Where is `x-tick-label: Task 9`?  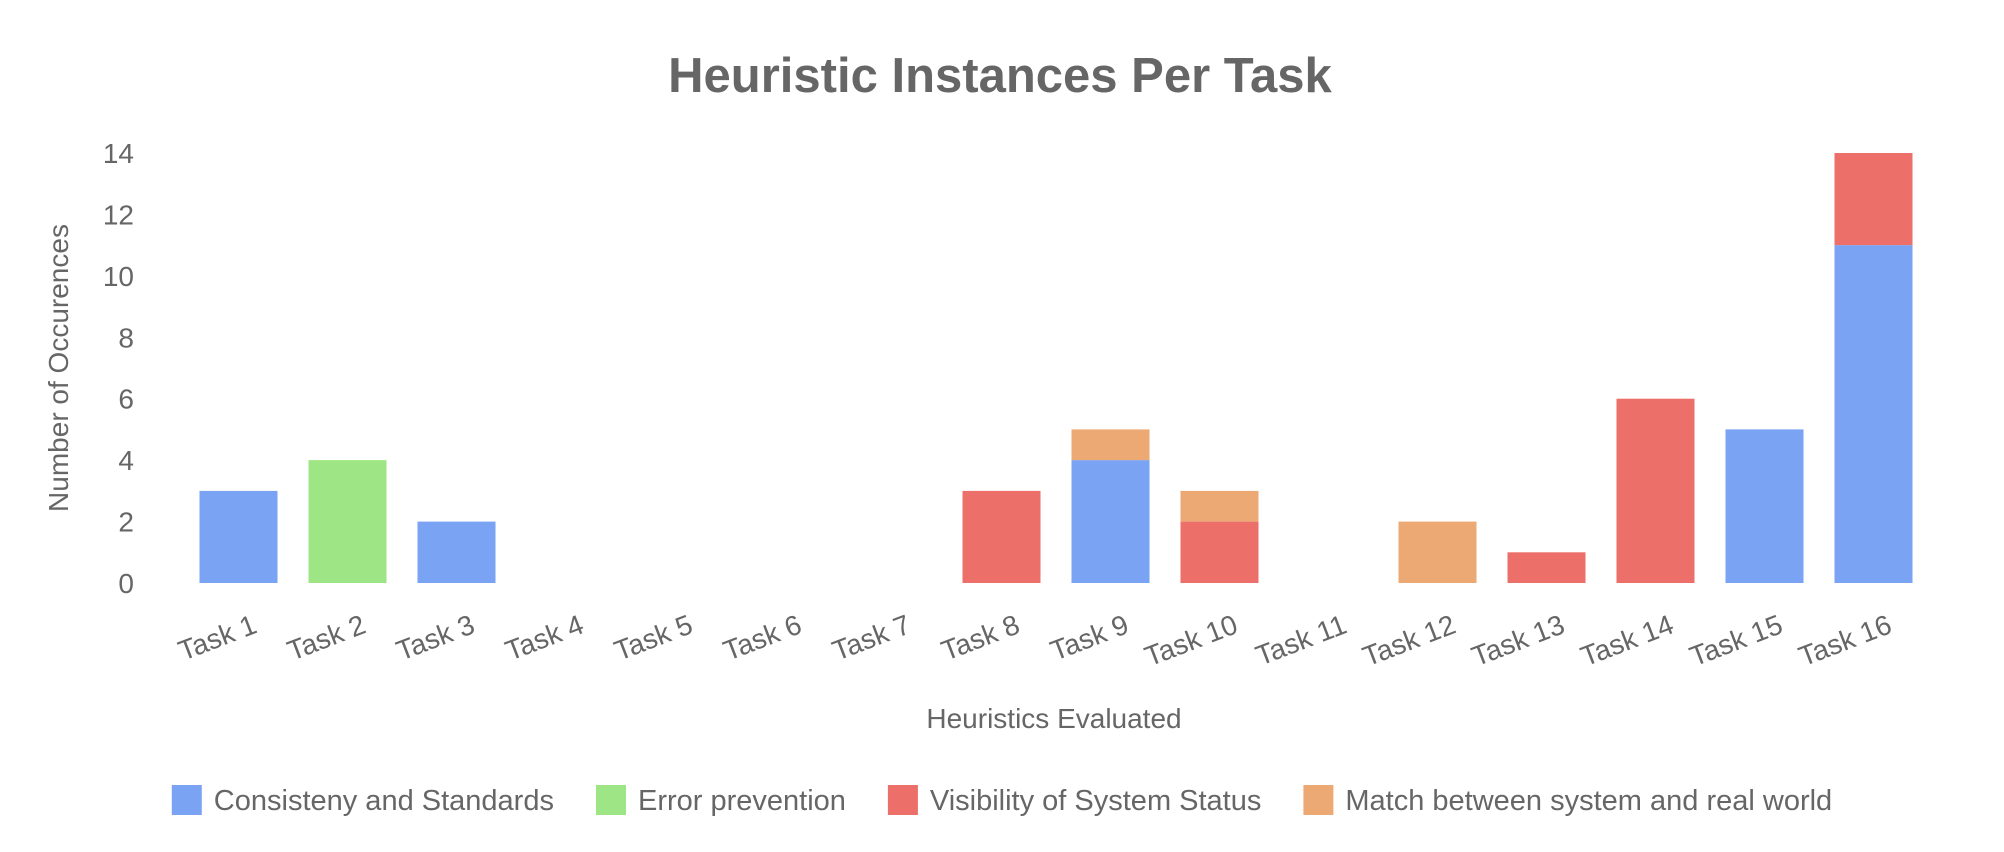 x-tick-label: Task 9 is located at coordinates (1089, 638).